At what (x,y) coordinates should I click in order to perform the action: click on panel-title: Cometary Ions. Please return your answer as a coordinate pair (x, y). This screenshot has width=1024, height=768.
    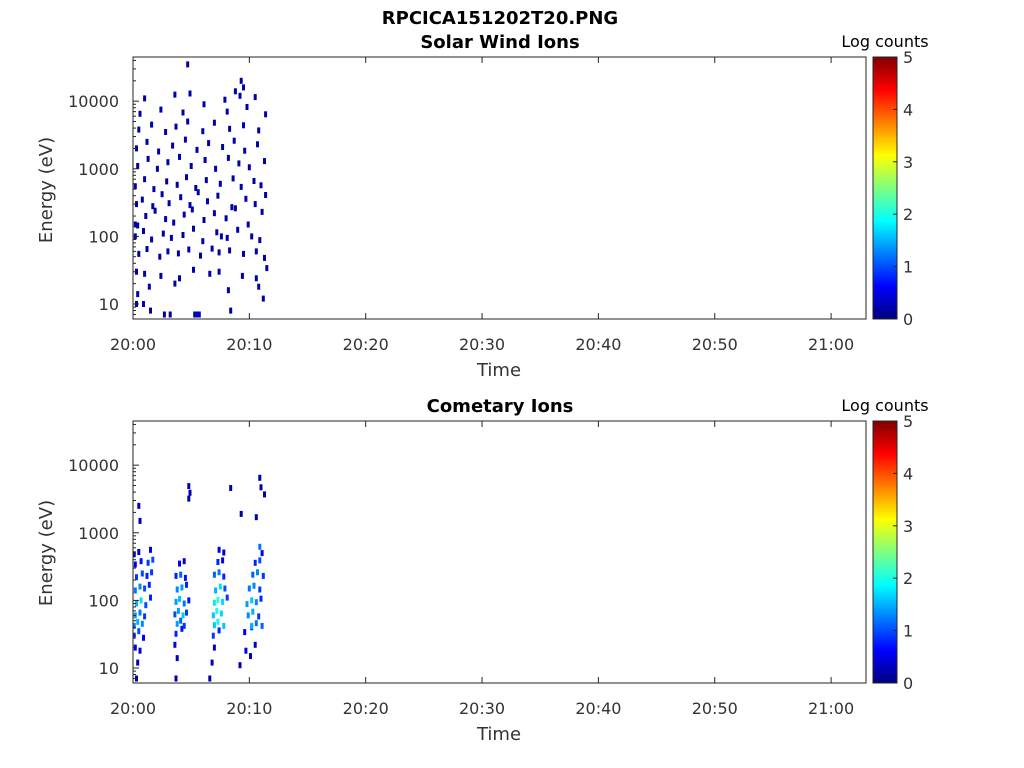
    Looking at the image, I should click on (500, 406).